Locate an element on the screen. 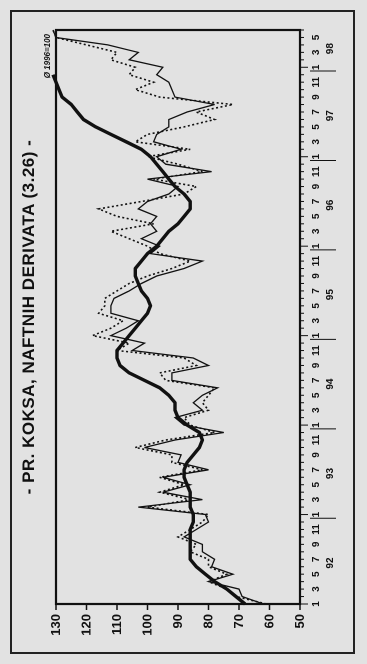  y-tick-label: 100 is located at coordinates (147, 625).